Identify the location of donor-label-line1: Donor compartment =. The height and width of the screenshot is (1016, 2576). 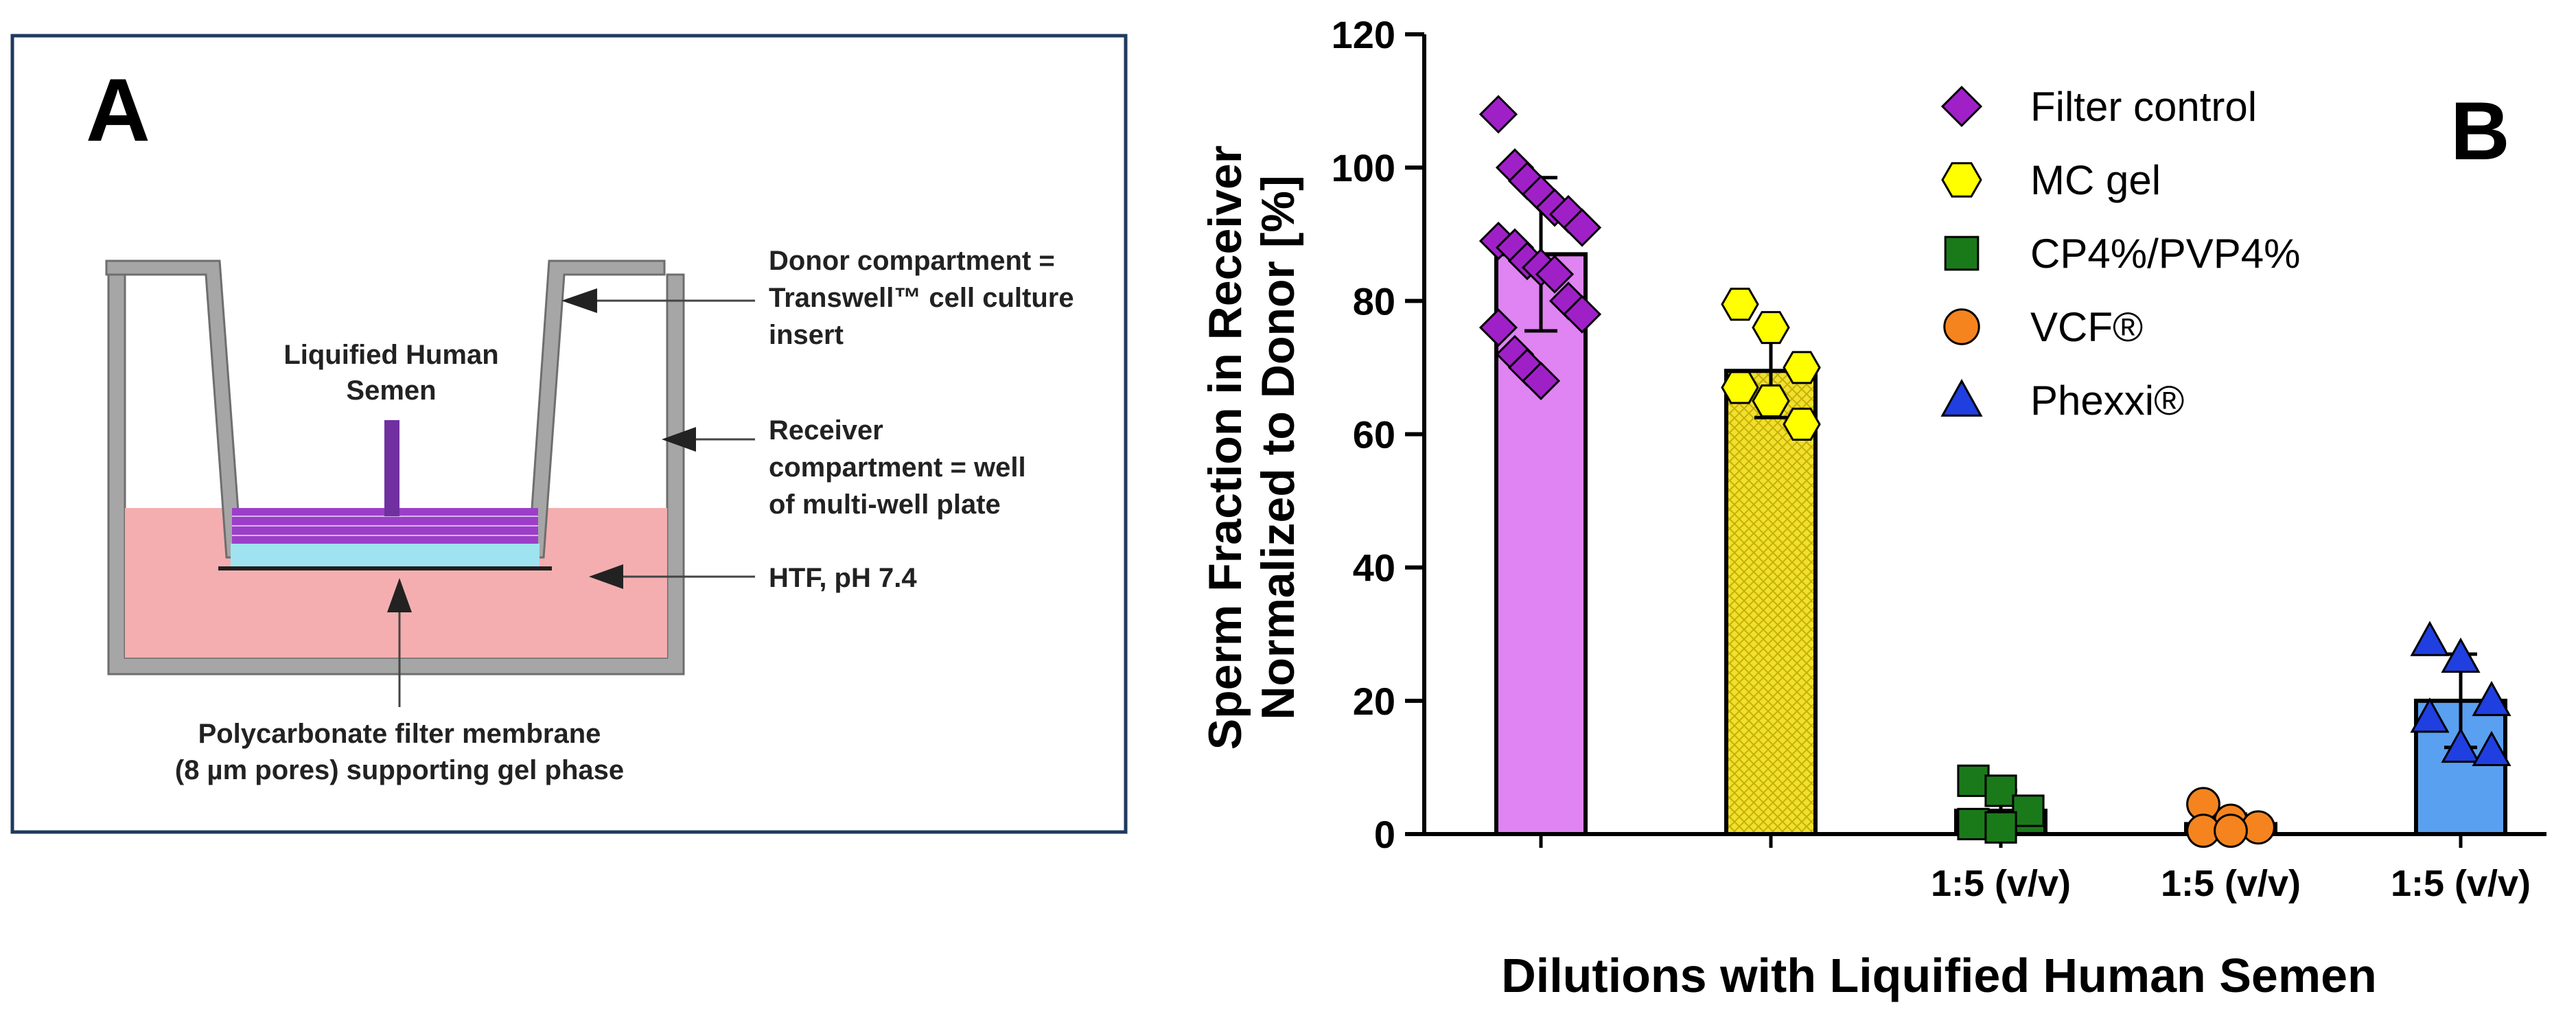
(912, 261).